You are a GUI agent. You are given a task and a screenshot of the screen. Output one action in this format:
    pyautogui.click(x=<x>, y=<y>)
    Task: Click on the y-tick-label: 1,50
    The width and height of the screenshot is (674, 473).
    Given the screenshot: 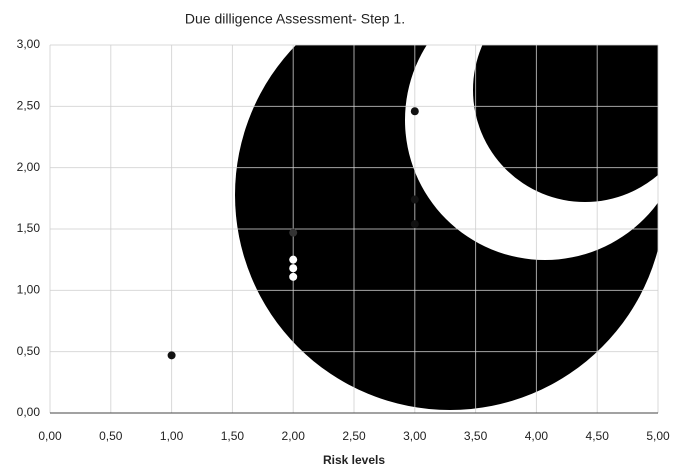 What is the action you would take?
    pyautogui.click(x=29, y=228)
    